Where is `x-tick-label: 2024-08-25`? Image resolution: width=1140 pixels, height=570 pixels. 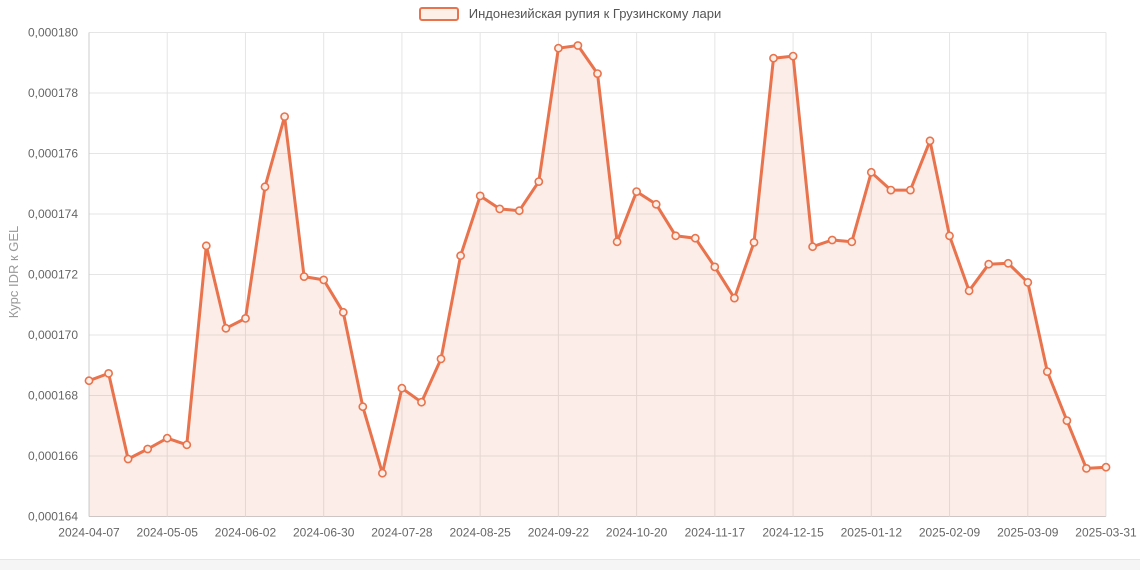 x-tick-label: 2024-08-25 is located at coordinates (480, 533).